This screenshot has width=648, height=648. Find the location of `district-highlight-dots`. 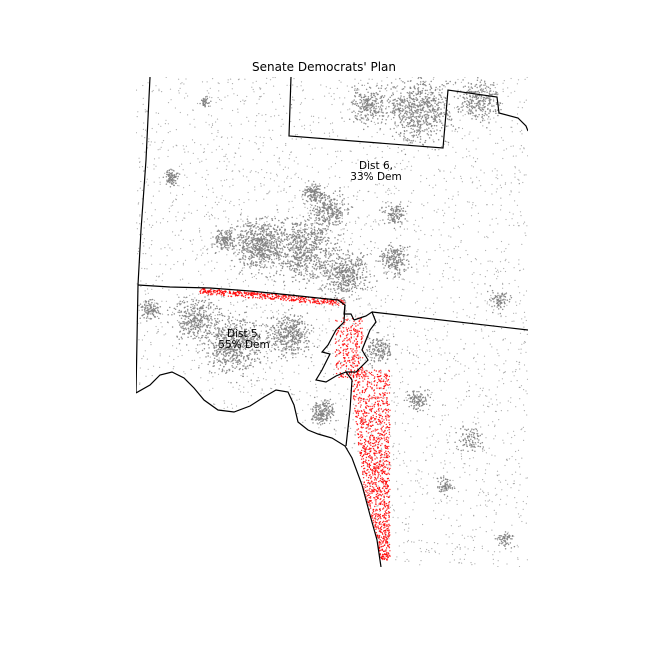

district-highlight-dots is located at coordinates (295, 424).